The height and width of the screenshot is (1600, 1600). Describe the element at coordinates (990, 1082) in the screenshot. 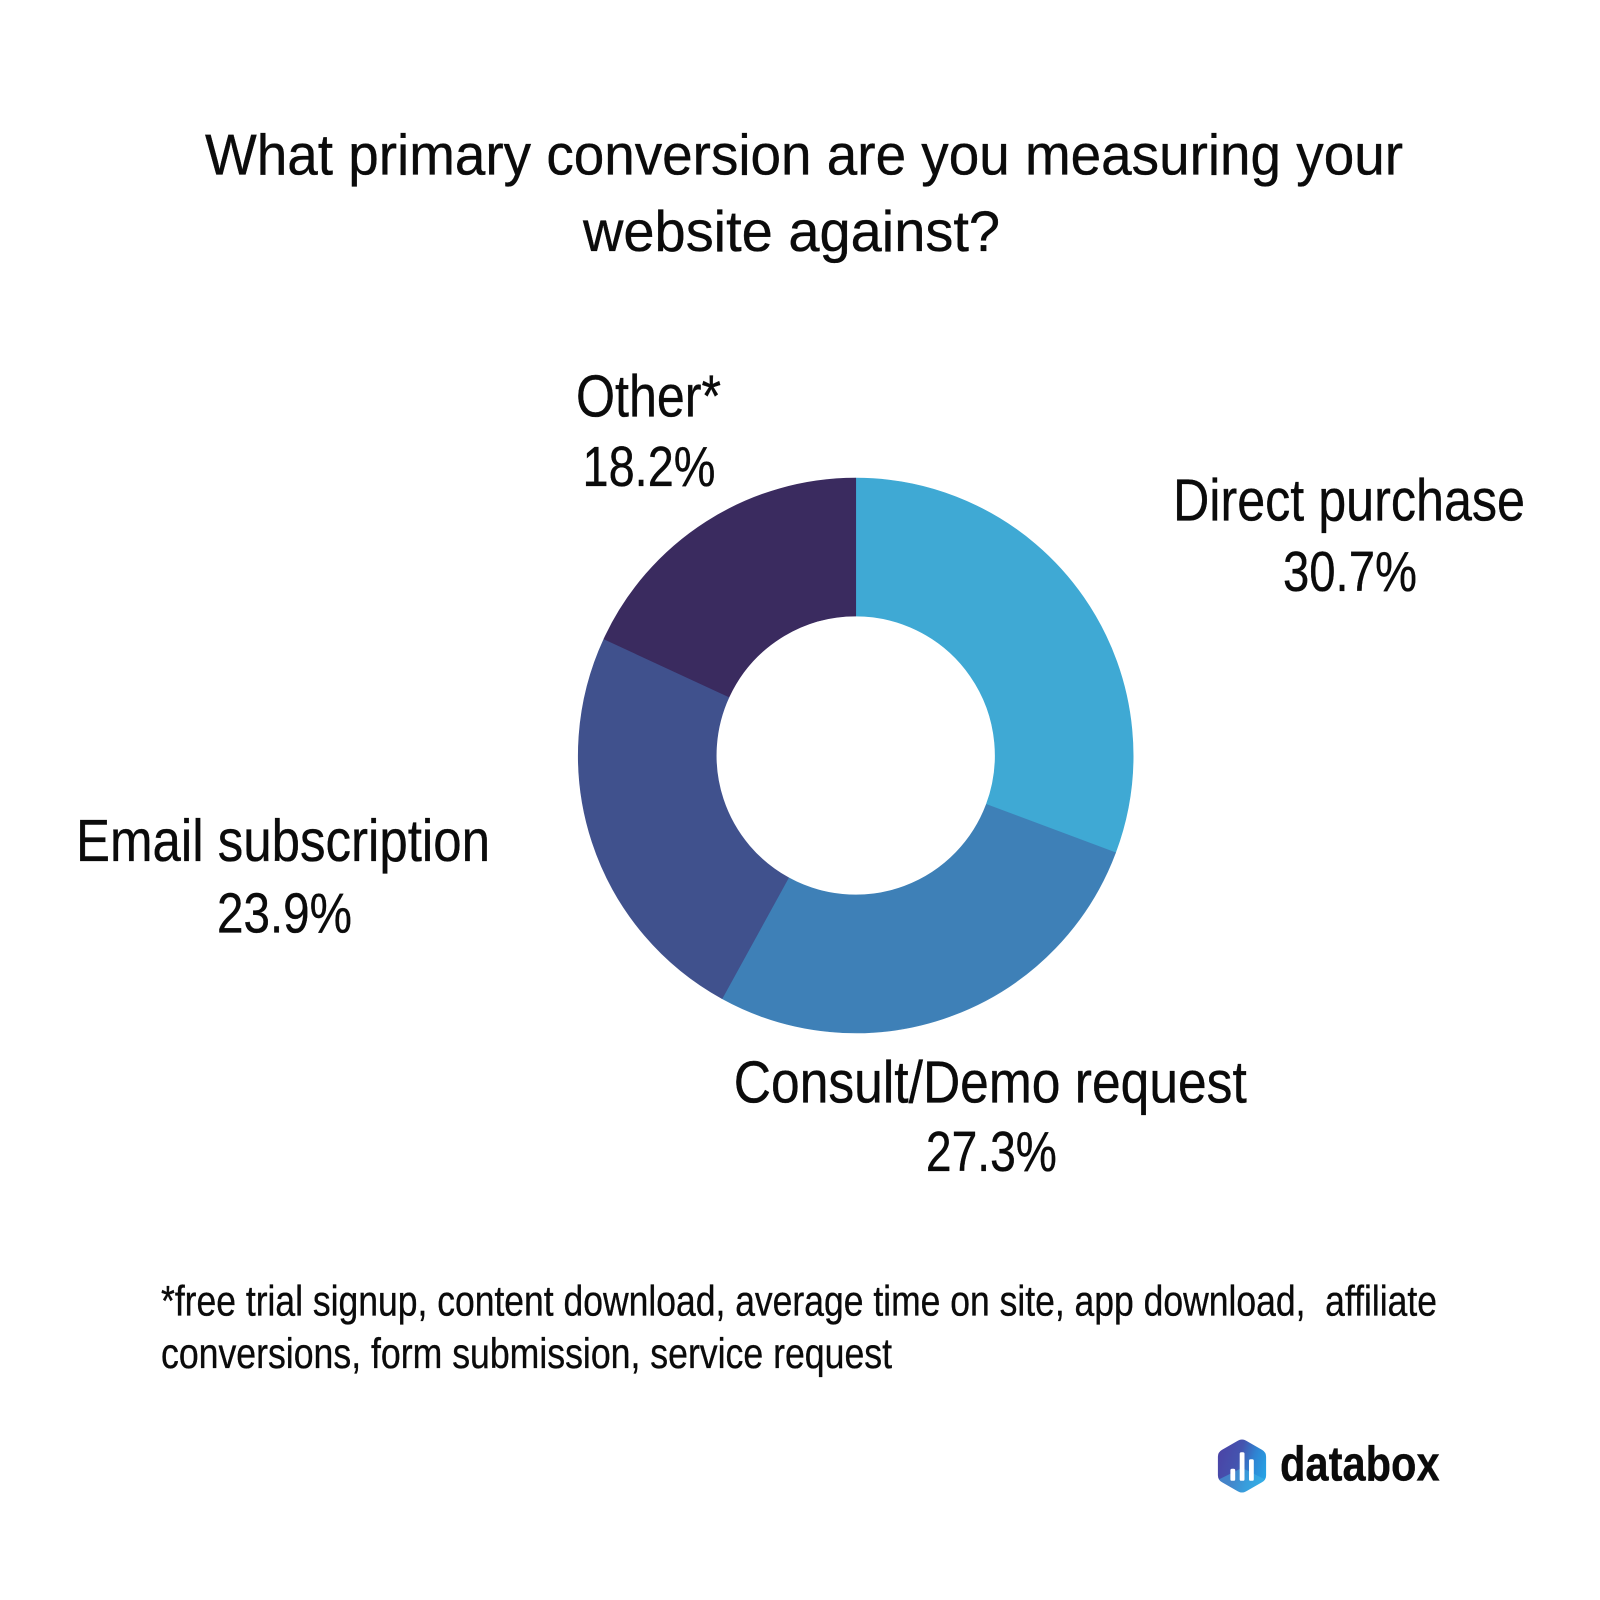

I see `svg-text: Consult/Demo request` at that location.